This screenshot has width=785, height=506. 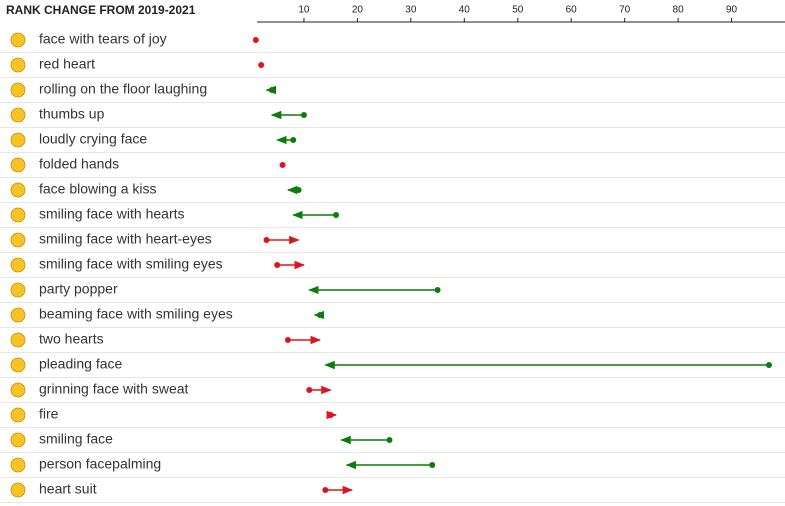 I want to click on category-label: party popper, so click(x=78, y=289).